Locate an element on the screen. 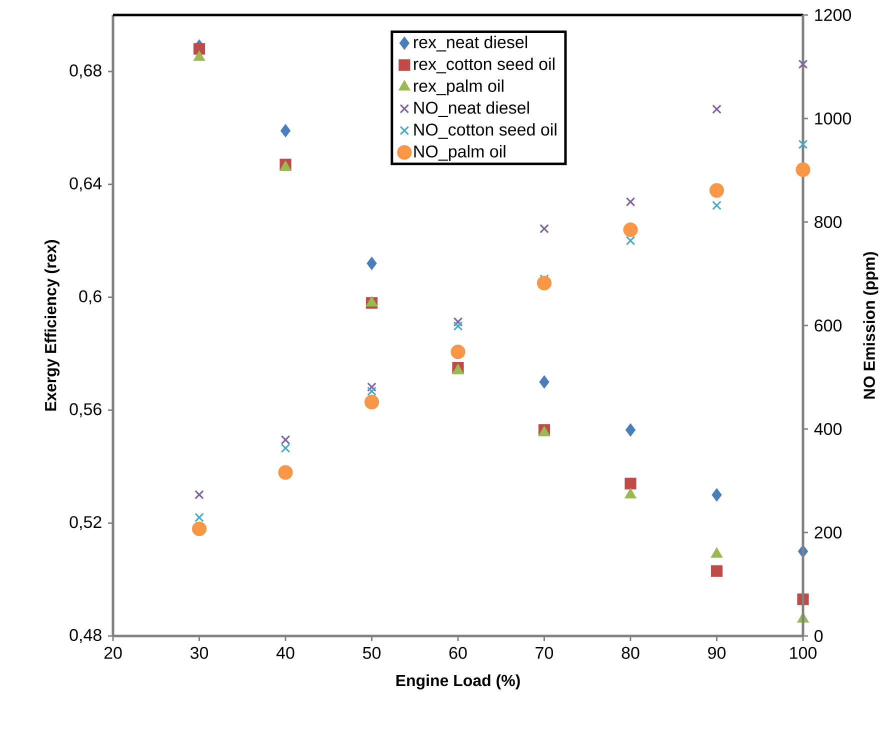  x-tick-label: 100 is located at coordinates (803, 652).